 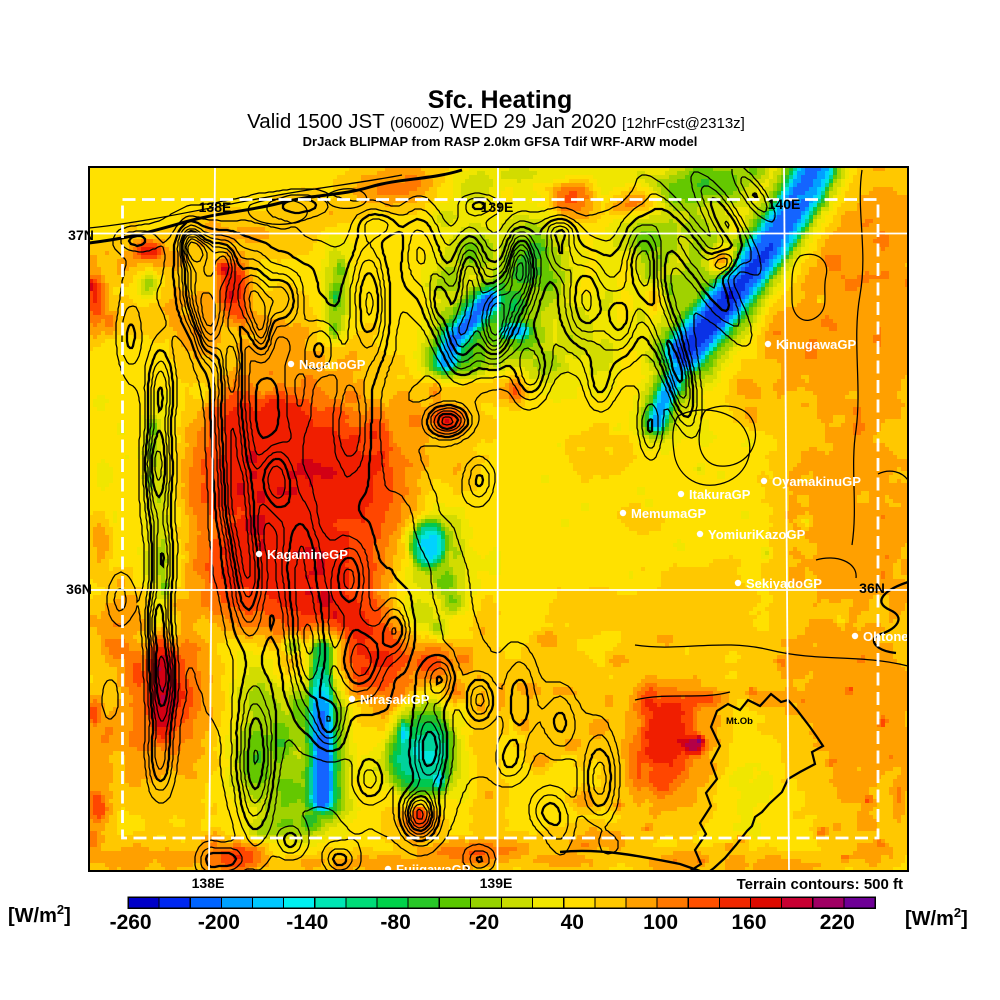 I want to click on svg-text: 100, so click(x=660, y=922).